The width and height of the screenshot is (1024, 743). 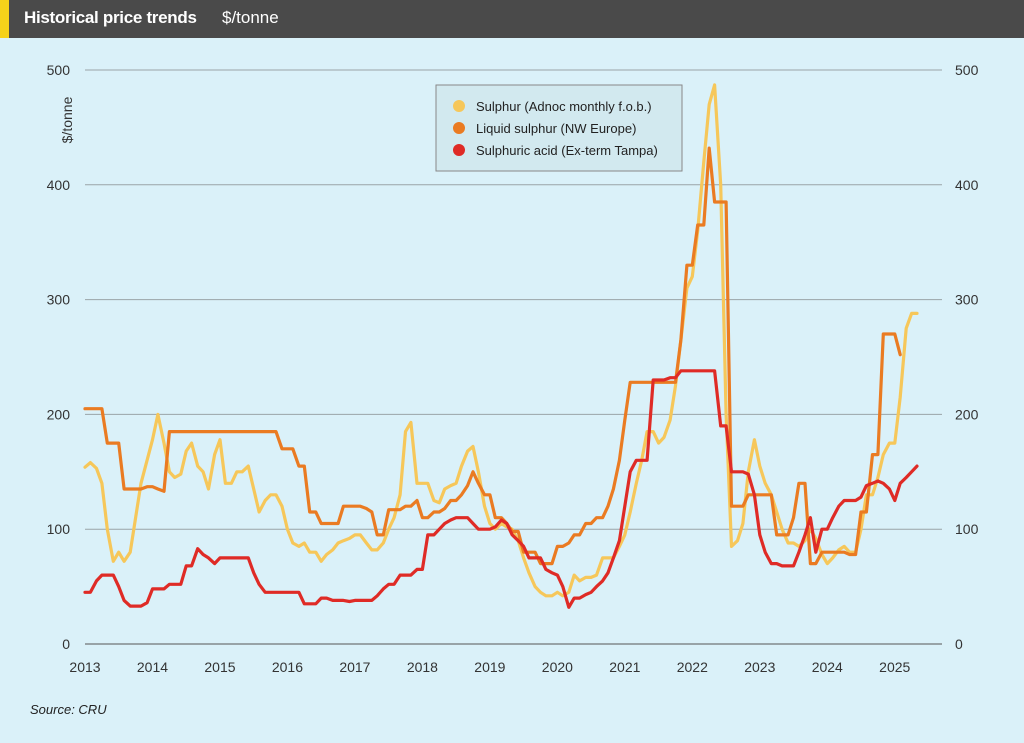 I want to click on x-tick: 2017, so click(x=354, y=667).